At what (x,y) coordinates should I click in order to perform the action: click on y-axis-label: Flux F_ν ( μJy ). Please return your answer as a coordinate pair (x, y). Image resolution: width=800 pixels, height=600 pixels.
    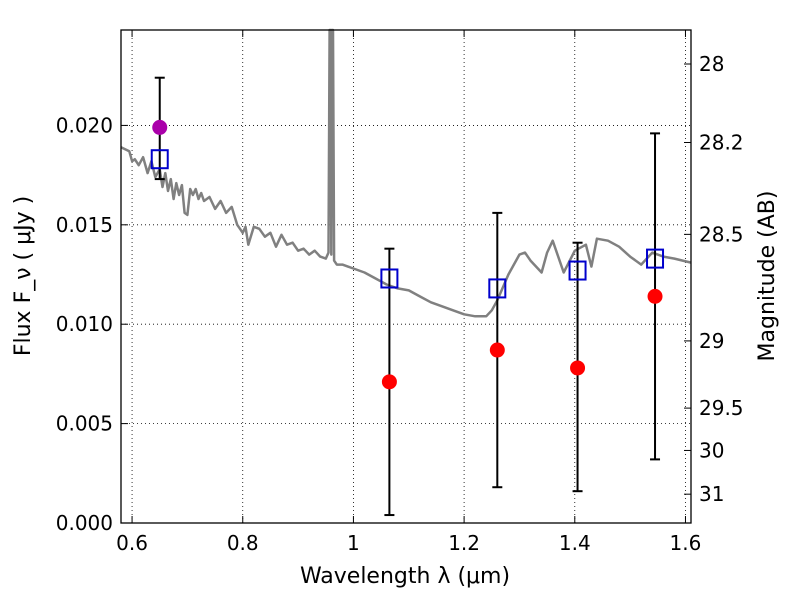
    Looking at the image, I should click on (23, 276).